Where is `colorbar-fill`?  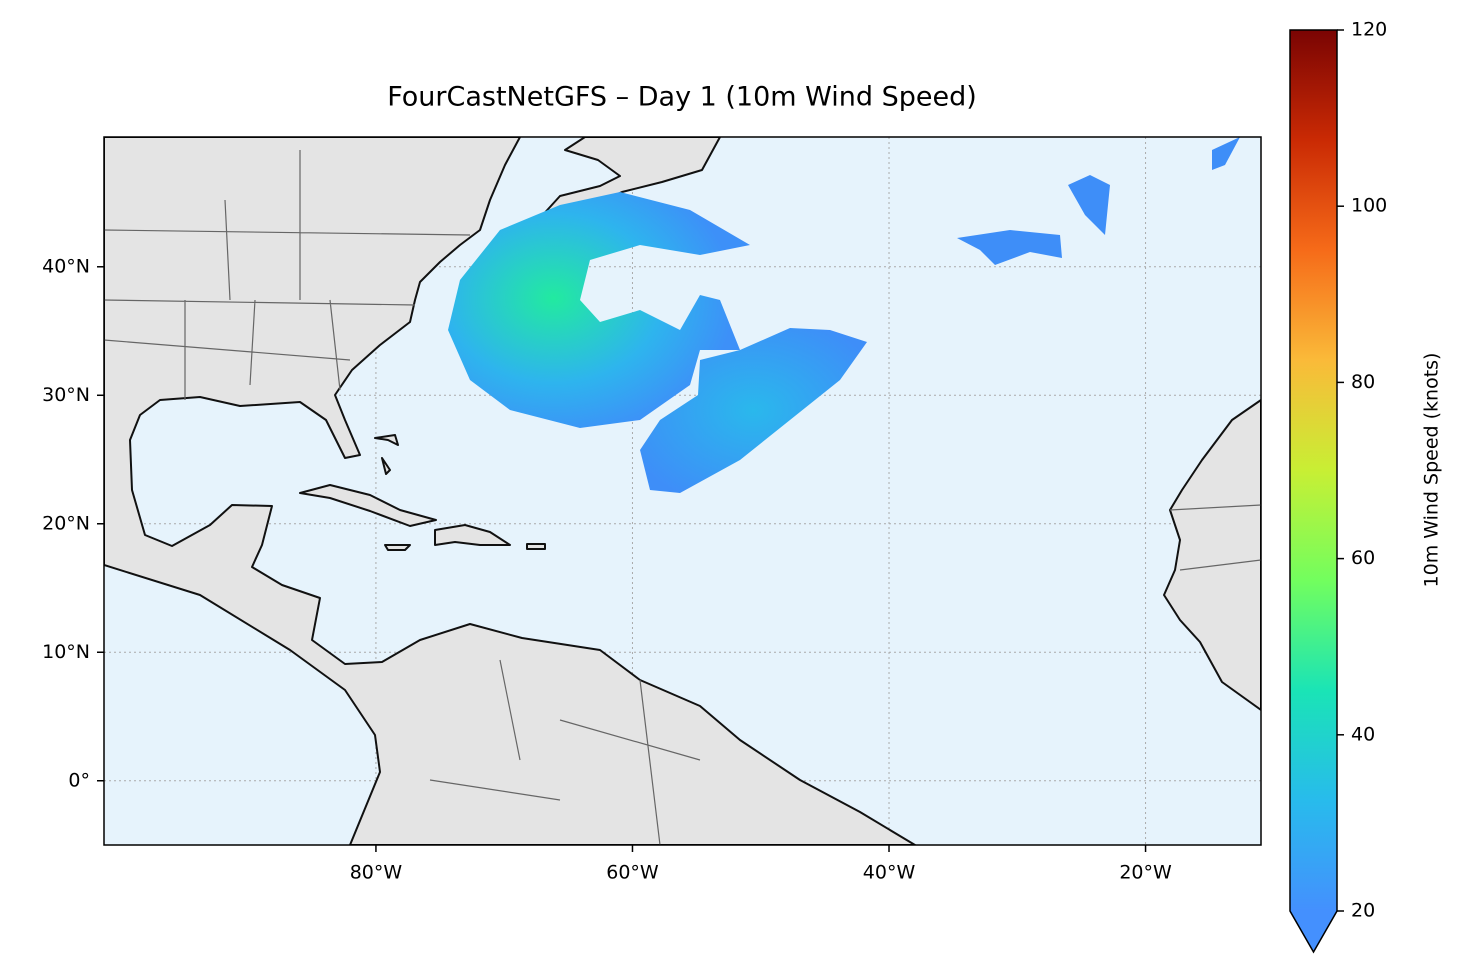 colorbar-fill is located at coordinates (1313, 470).